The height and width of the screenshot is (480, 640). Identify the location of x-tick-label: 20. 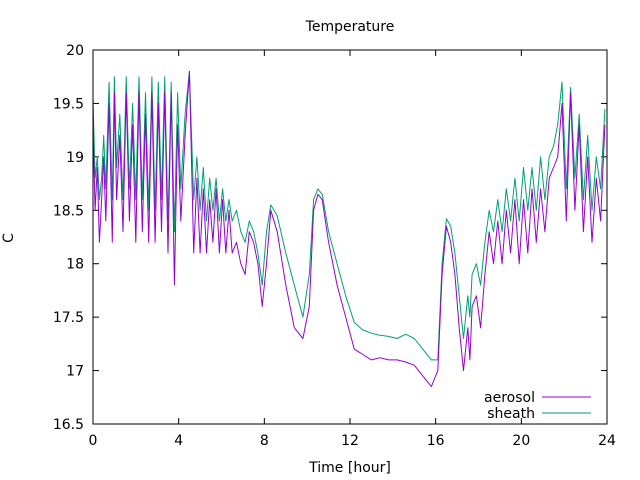
(521, 441).